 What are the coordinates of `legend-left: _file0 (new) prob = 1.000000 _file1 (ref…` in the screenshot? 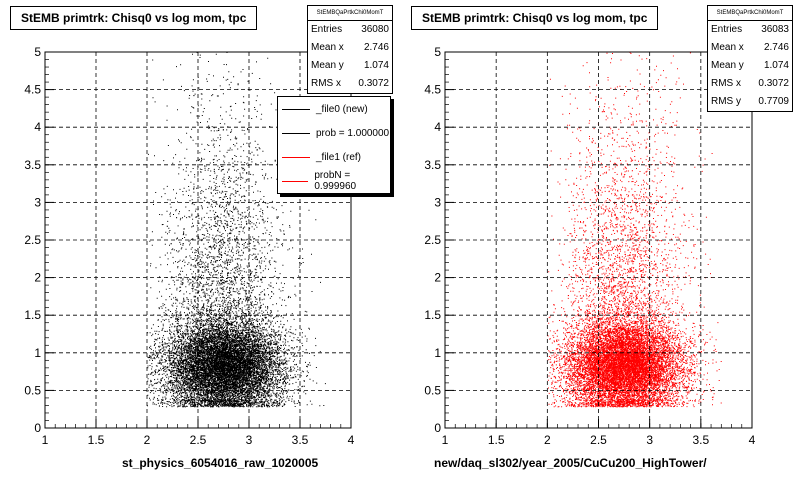 It's located at (334, 145).